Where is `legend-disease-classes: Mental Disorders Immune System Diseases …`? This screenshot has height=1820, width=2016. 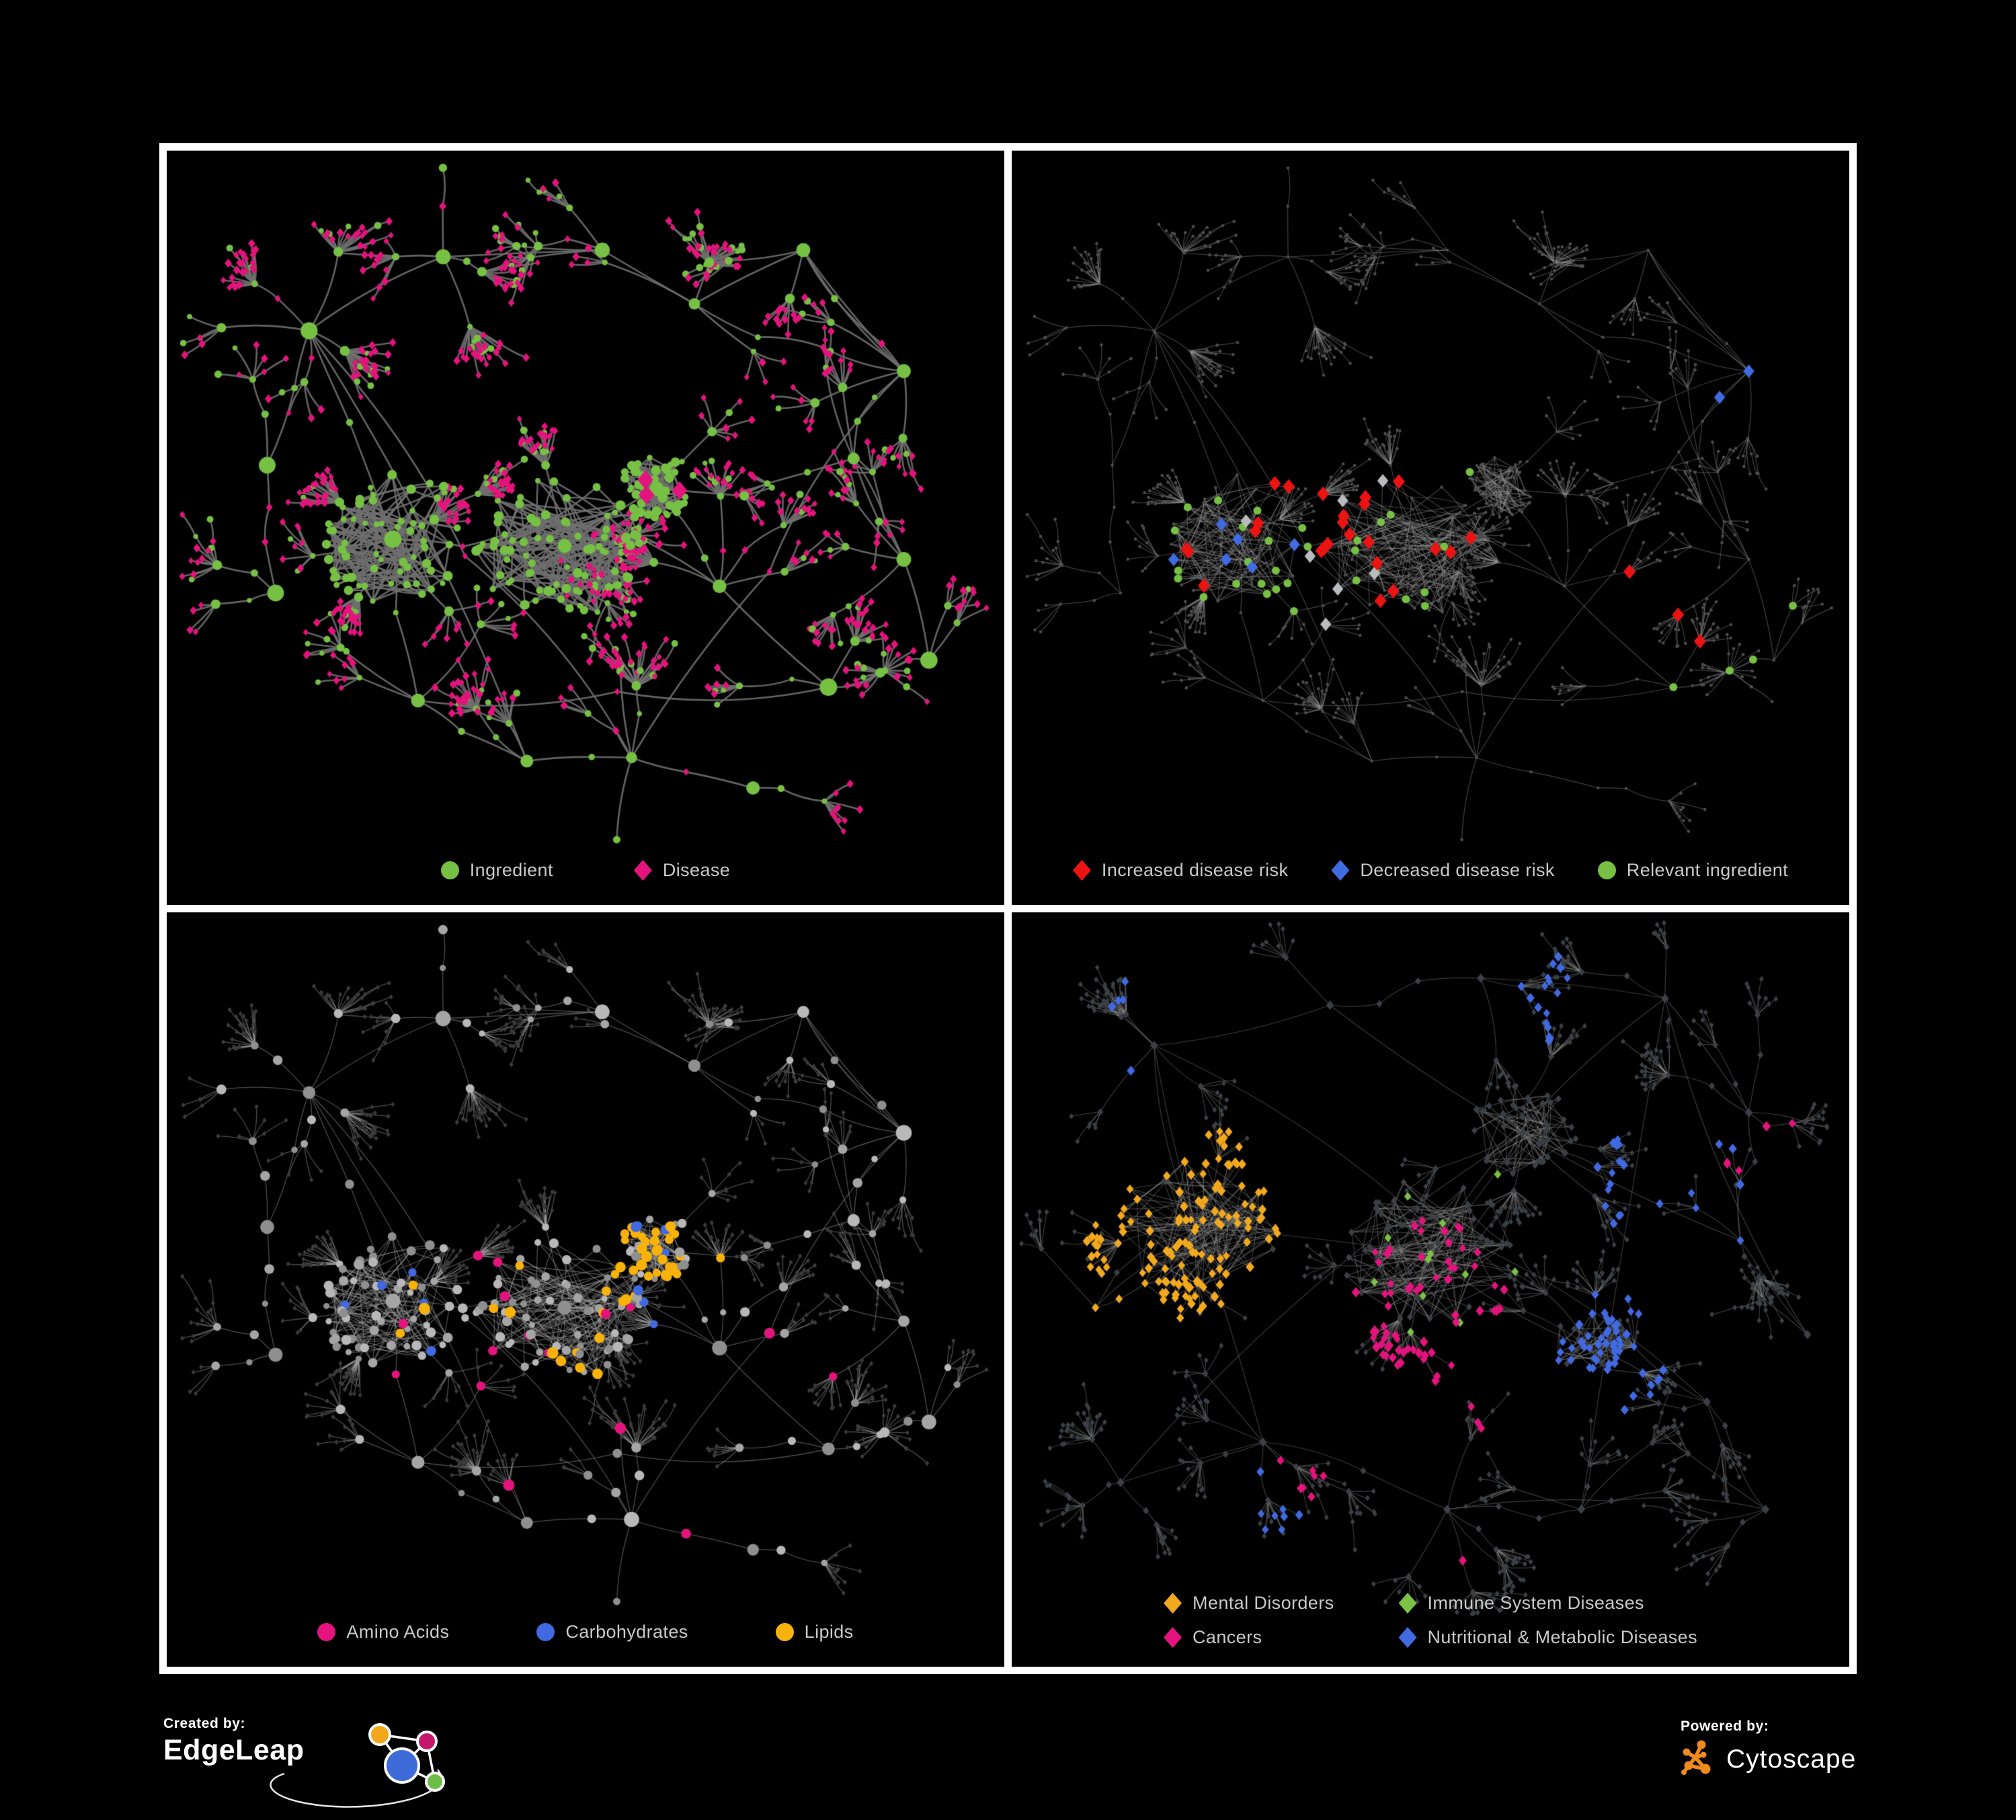 legend-disease-classes: Mental Disorders Immune System Diseases … is located at coordinates (1430, 1620).